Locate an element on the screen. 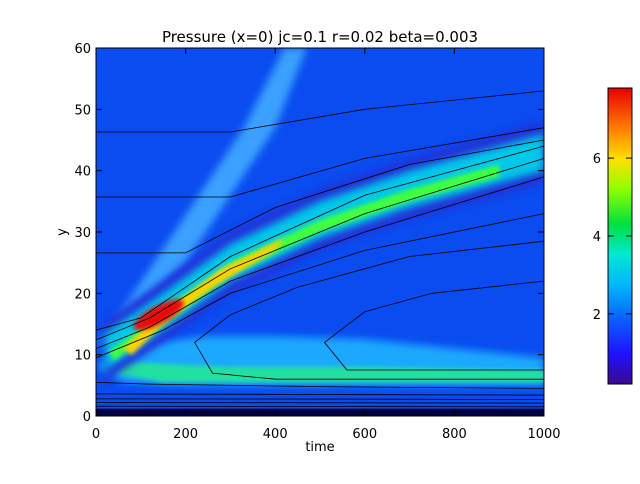 The image size is (640, 484). field-bottom-band is located at coordinates (320, 412).